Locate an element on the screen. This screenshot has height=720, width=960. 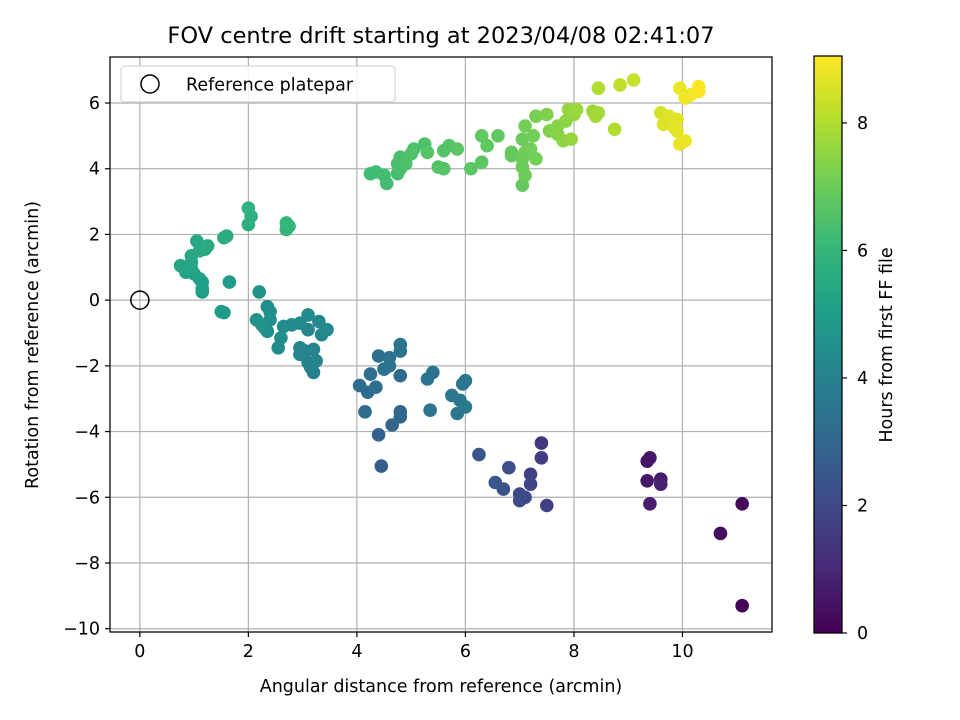
colorbar-ticks: 0 2 4 6 8 is located at coordinates (855, 379).